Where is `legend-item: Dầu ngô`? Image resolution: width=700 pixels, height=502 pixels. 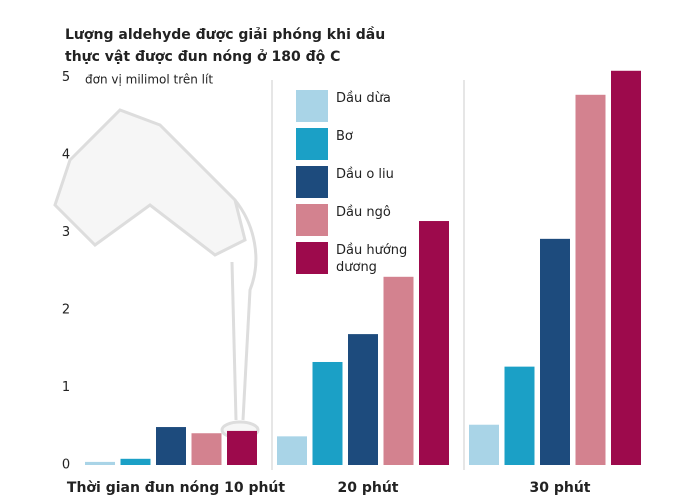 legend-item: Dầu ngô is located at coordinates (356, 220).